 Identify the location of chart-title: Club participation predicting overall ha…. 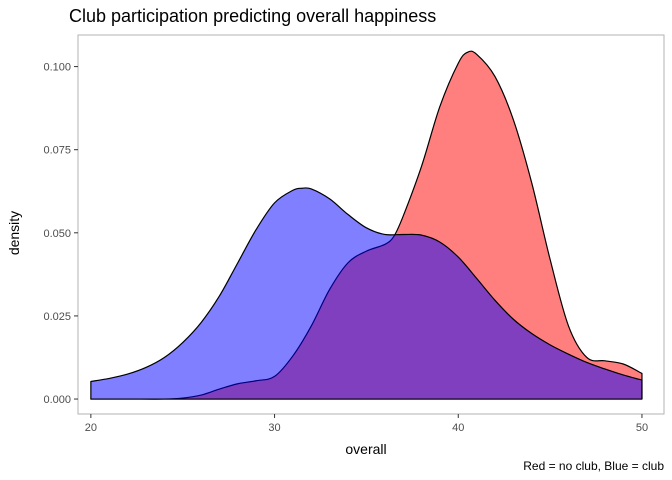
(252, 16).